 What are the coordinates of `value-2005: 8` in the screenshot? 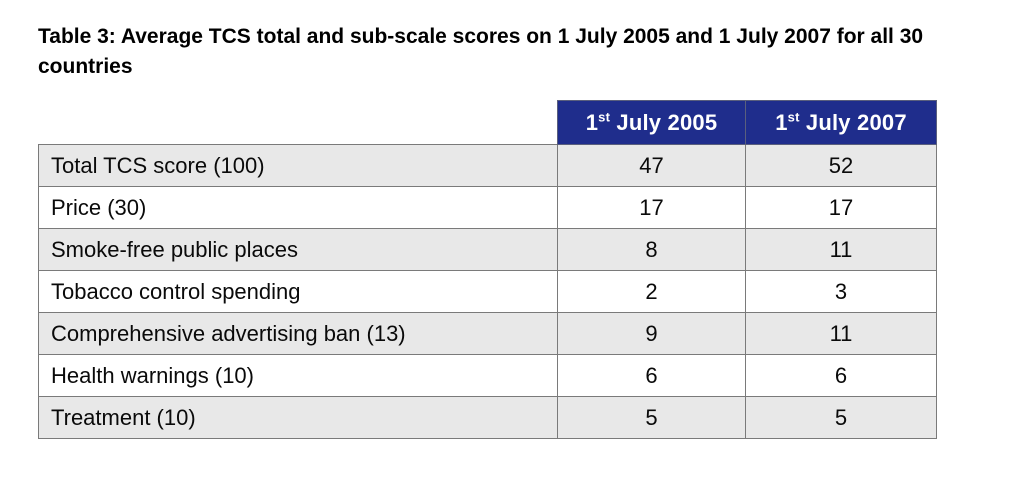 It's located at (651, 249).